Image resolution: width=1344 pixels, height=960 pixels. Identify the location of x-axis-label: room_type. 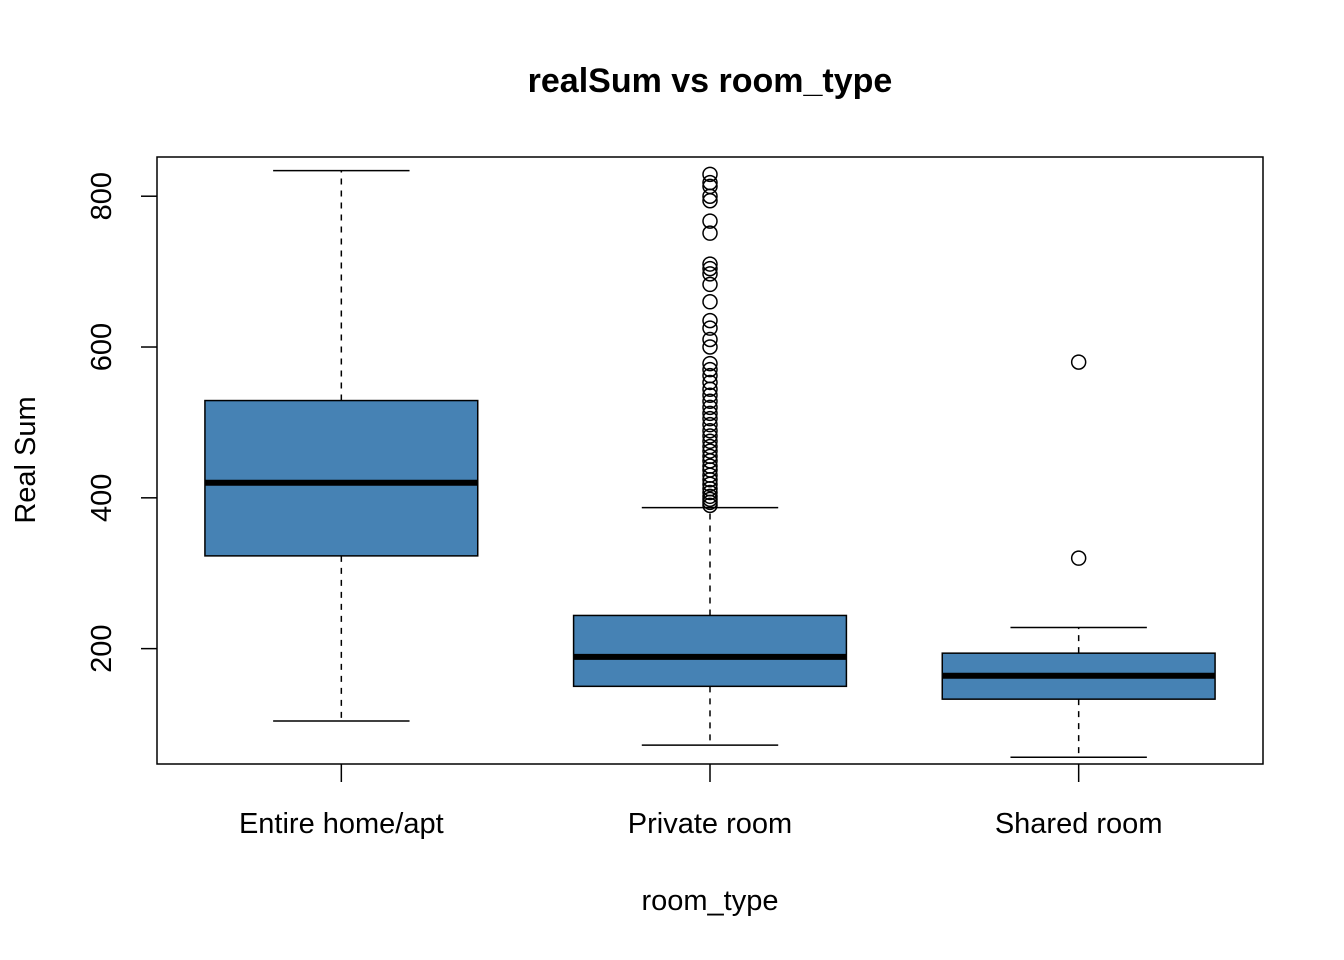
(709, 901).